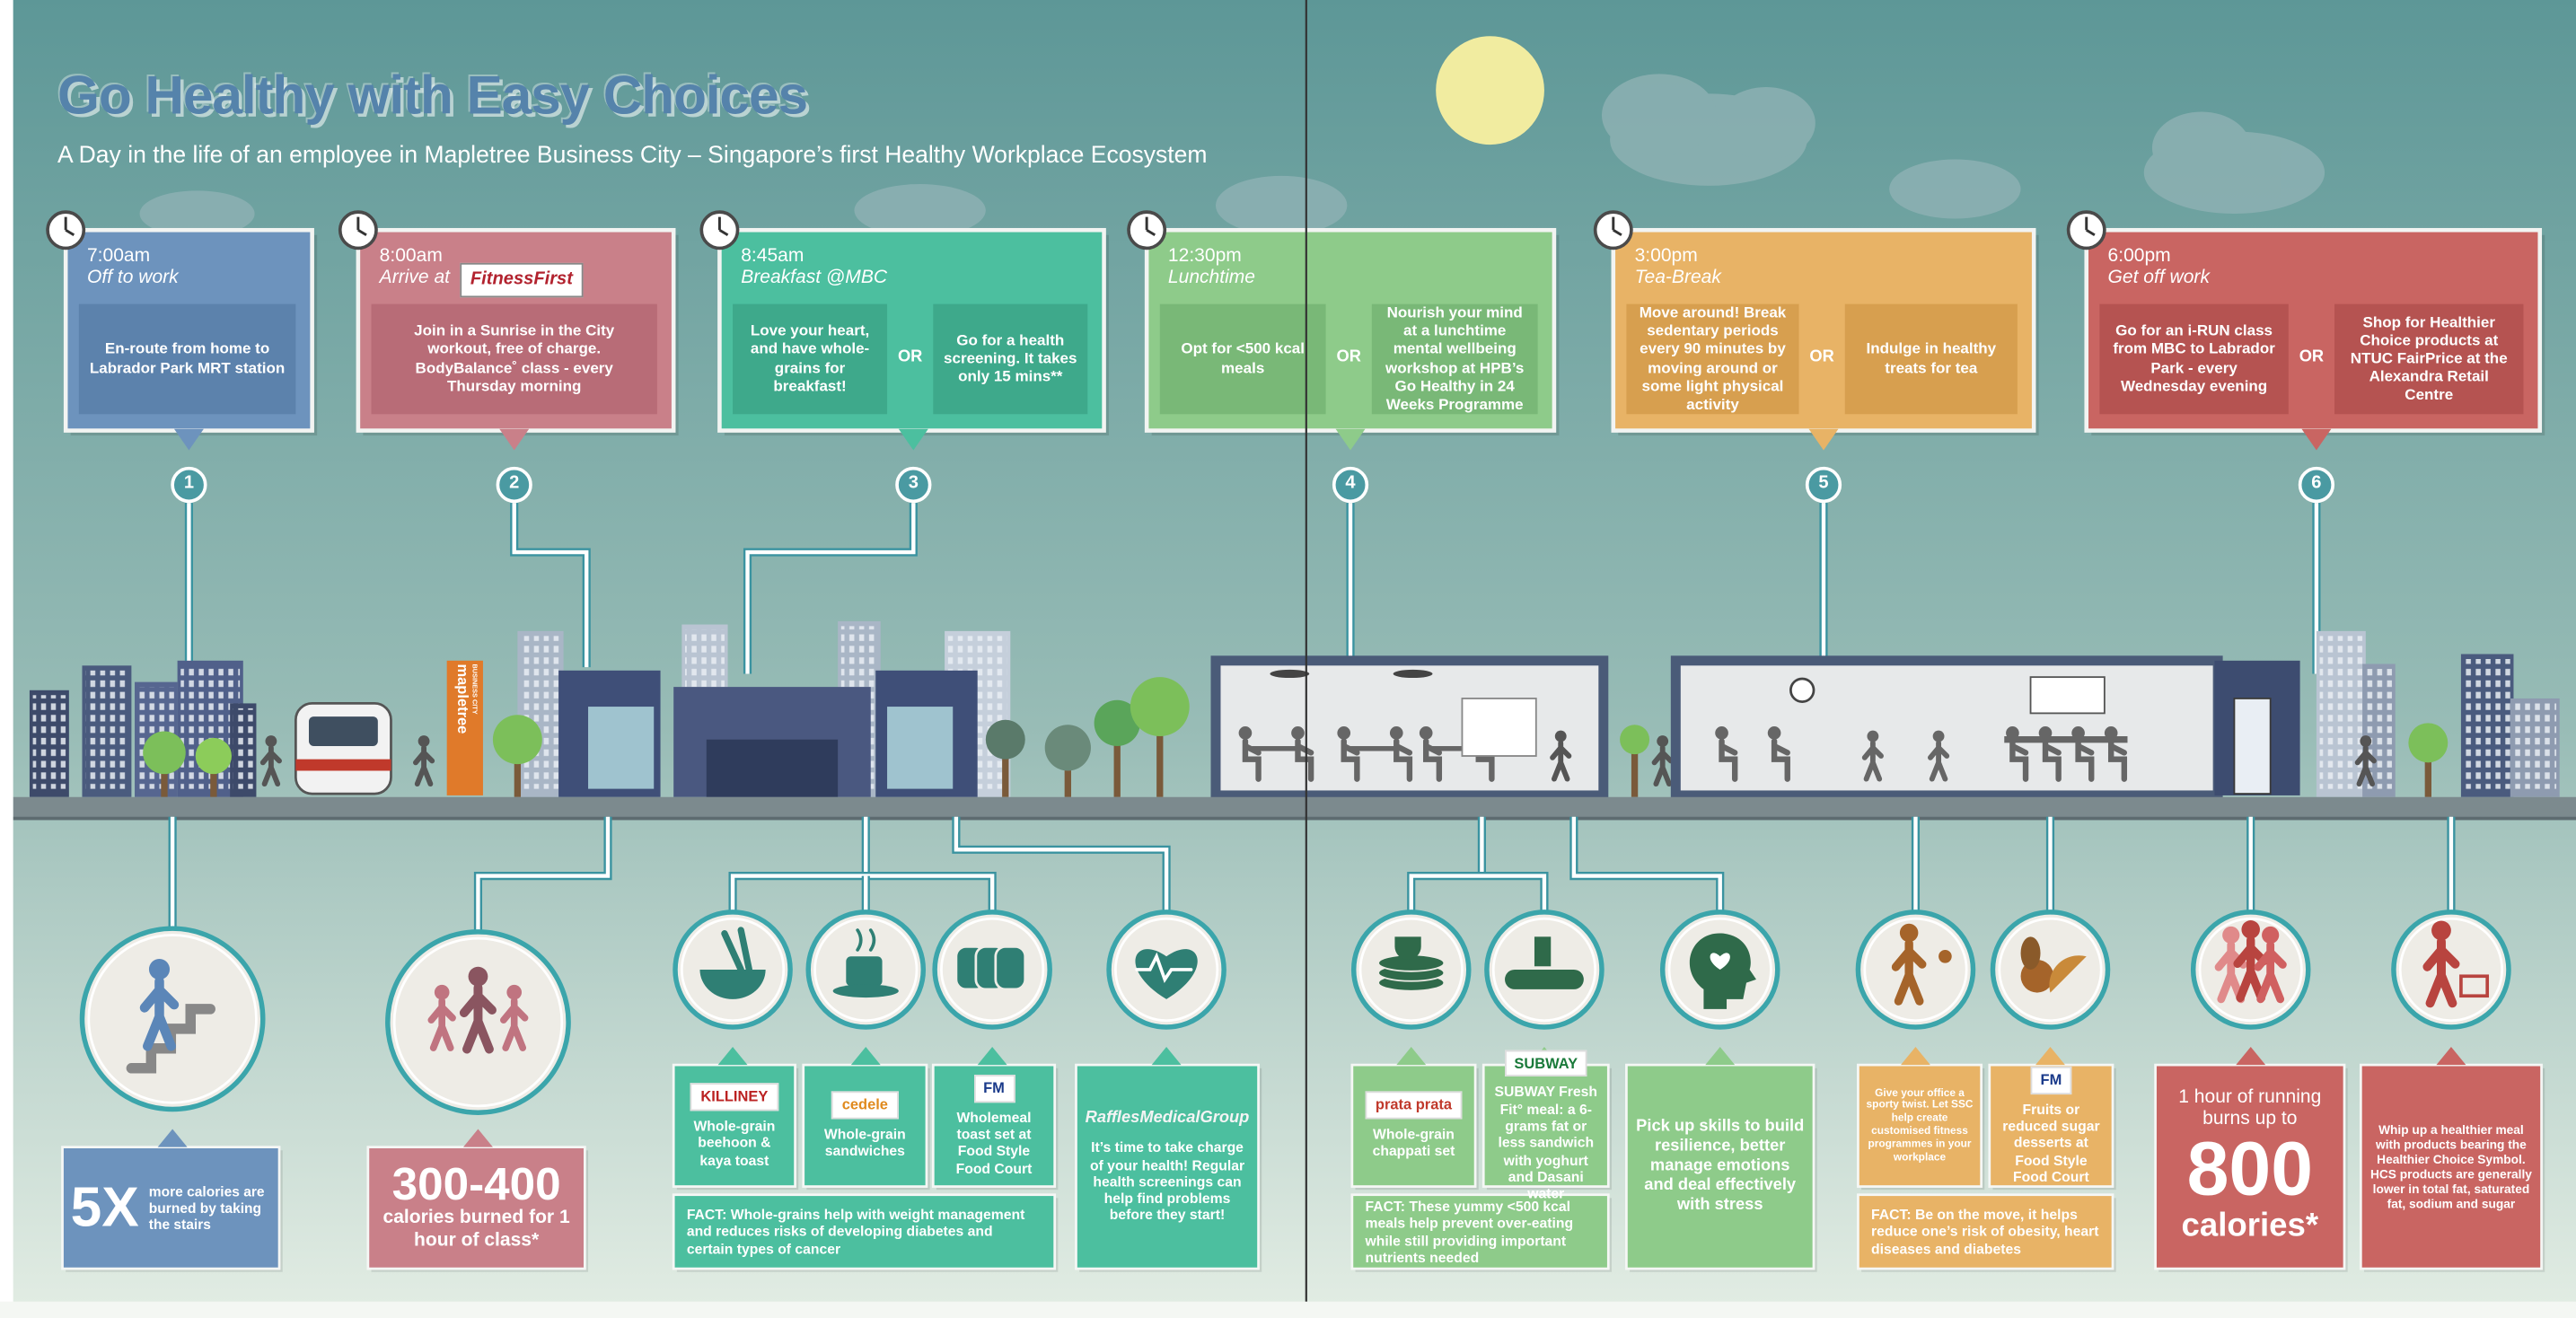 The width and height of the screenshot is (2576, 1318). Describe the element at coordinates (2067, 696) in the screenshot. I see `whiteboard` at that location.